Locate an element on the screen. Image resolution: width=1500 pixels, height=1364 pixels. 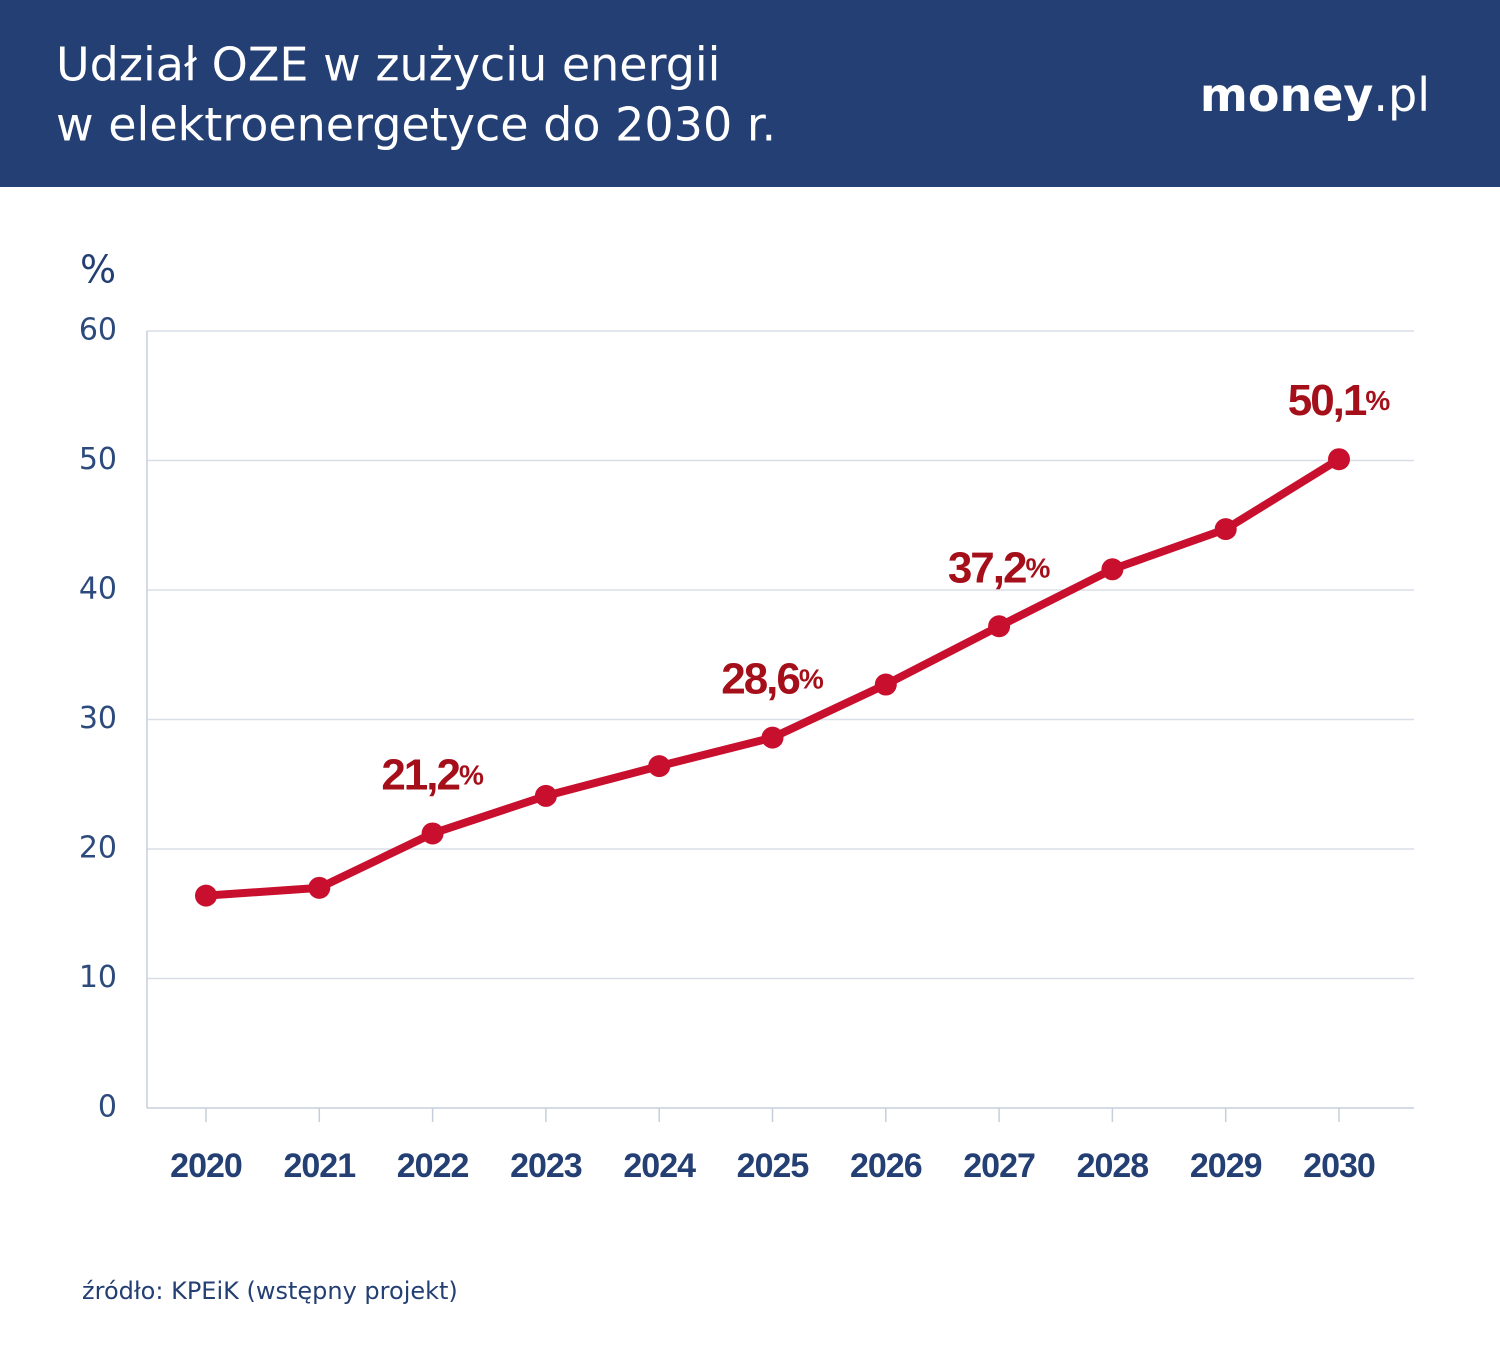
x-tick-label: 2024 is located at coordinates (659, 1166).